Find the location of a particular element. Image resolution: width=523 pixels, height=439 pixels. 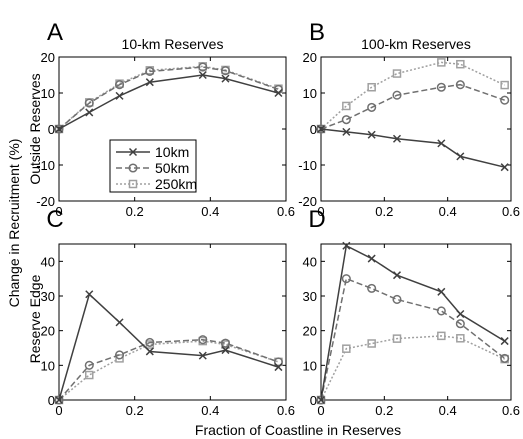

panel-title: 10-km Reserves is located at coordinates (173, 44).